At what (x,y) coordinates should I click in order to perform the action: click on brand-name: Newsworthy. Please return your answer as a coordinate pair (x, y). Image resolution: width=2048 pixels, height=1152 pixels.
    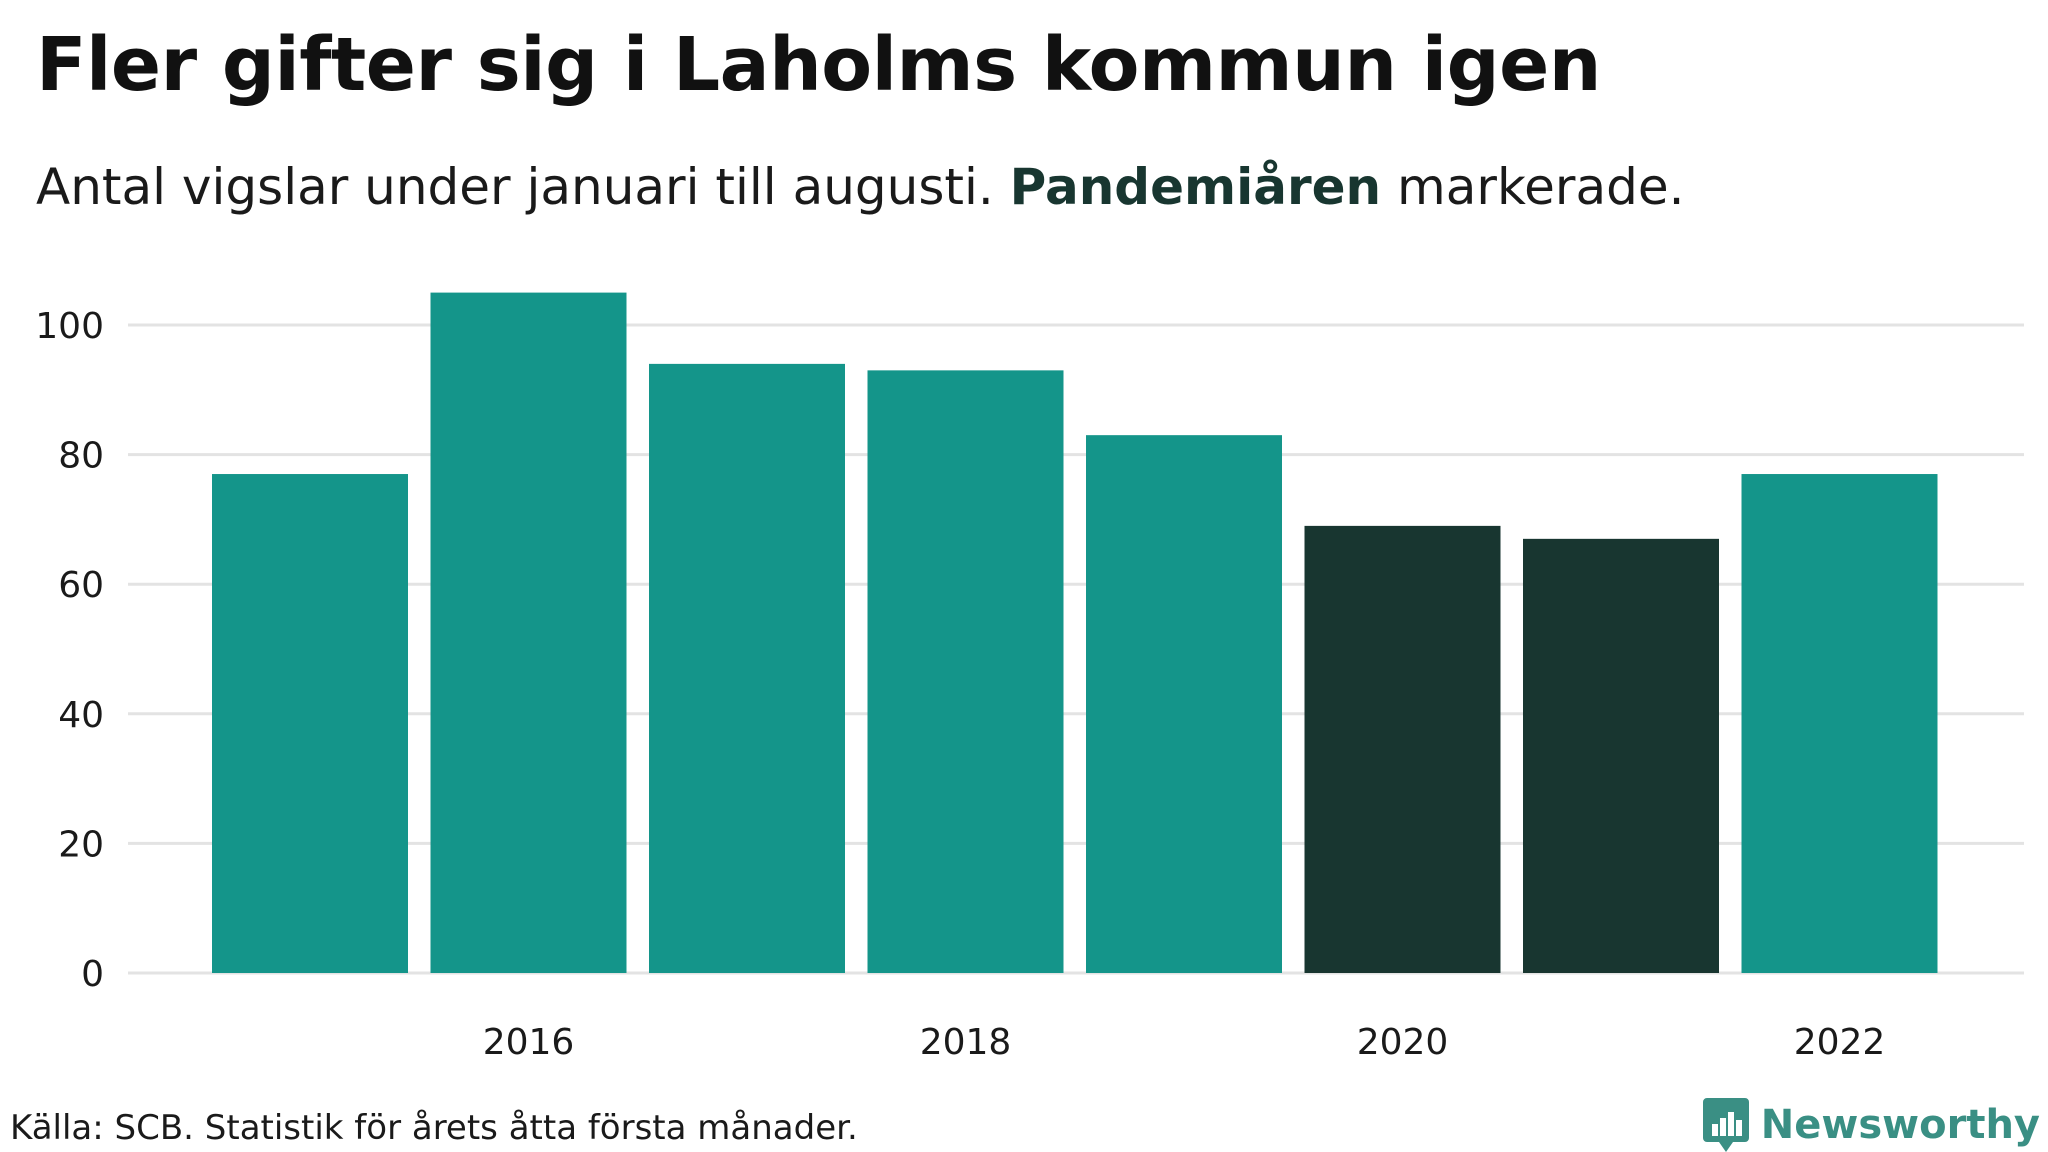
    Looking at the image, I should click on (1900, 1125).